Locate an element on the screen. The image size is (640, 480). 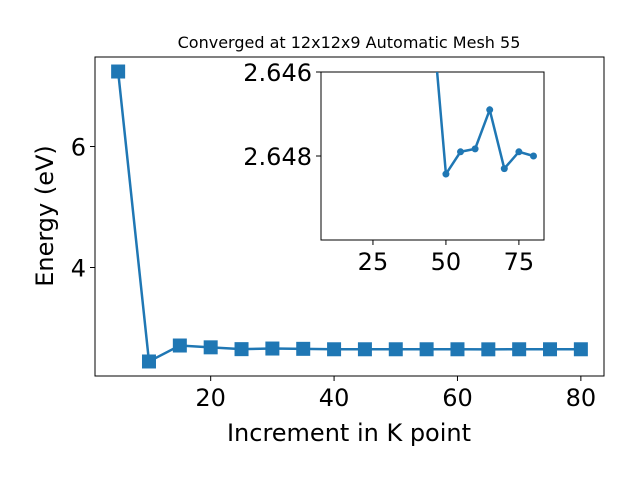
x-tick-label: 25 is located at coordinates (373, 262).